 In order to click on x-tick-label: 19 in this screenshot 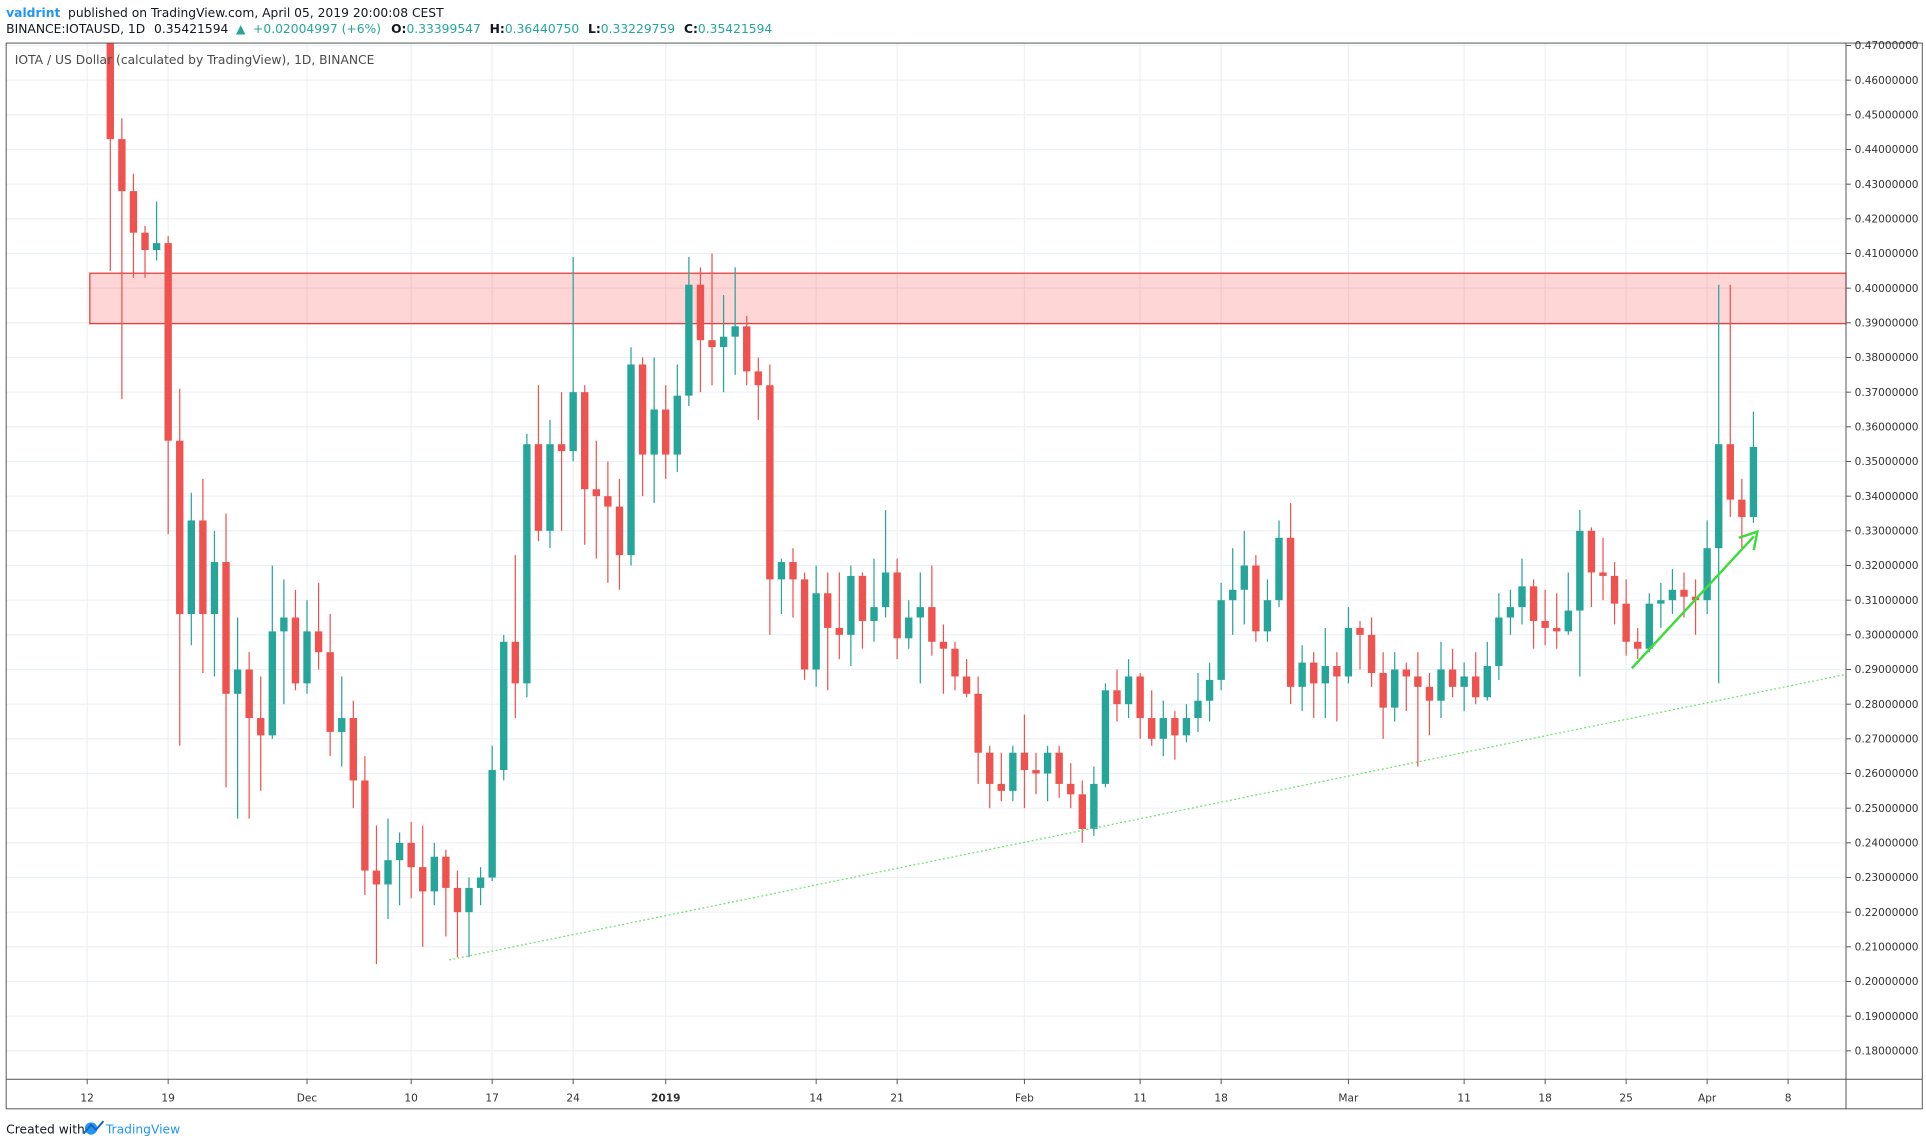, I will do `click(167, 1098)`.